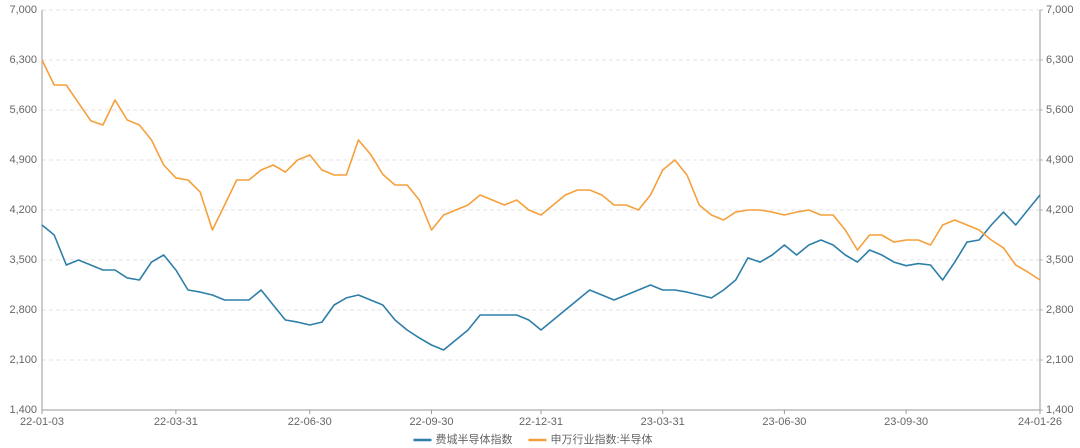 The width and height of the screenshot is (1080, 448). Describe the element at coordinates (1040, 422) in the screenshot. I see `x-tick-label: 24-01-26` at that location.